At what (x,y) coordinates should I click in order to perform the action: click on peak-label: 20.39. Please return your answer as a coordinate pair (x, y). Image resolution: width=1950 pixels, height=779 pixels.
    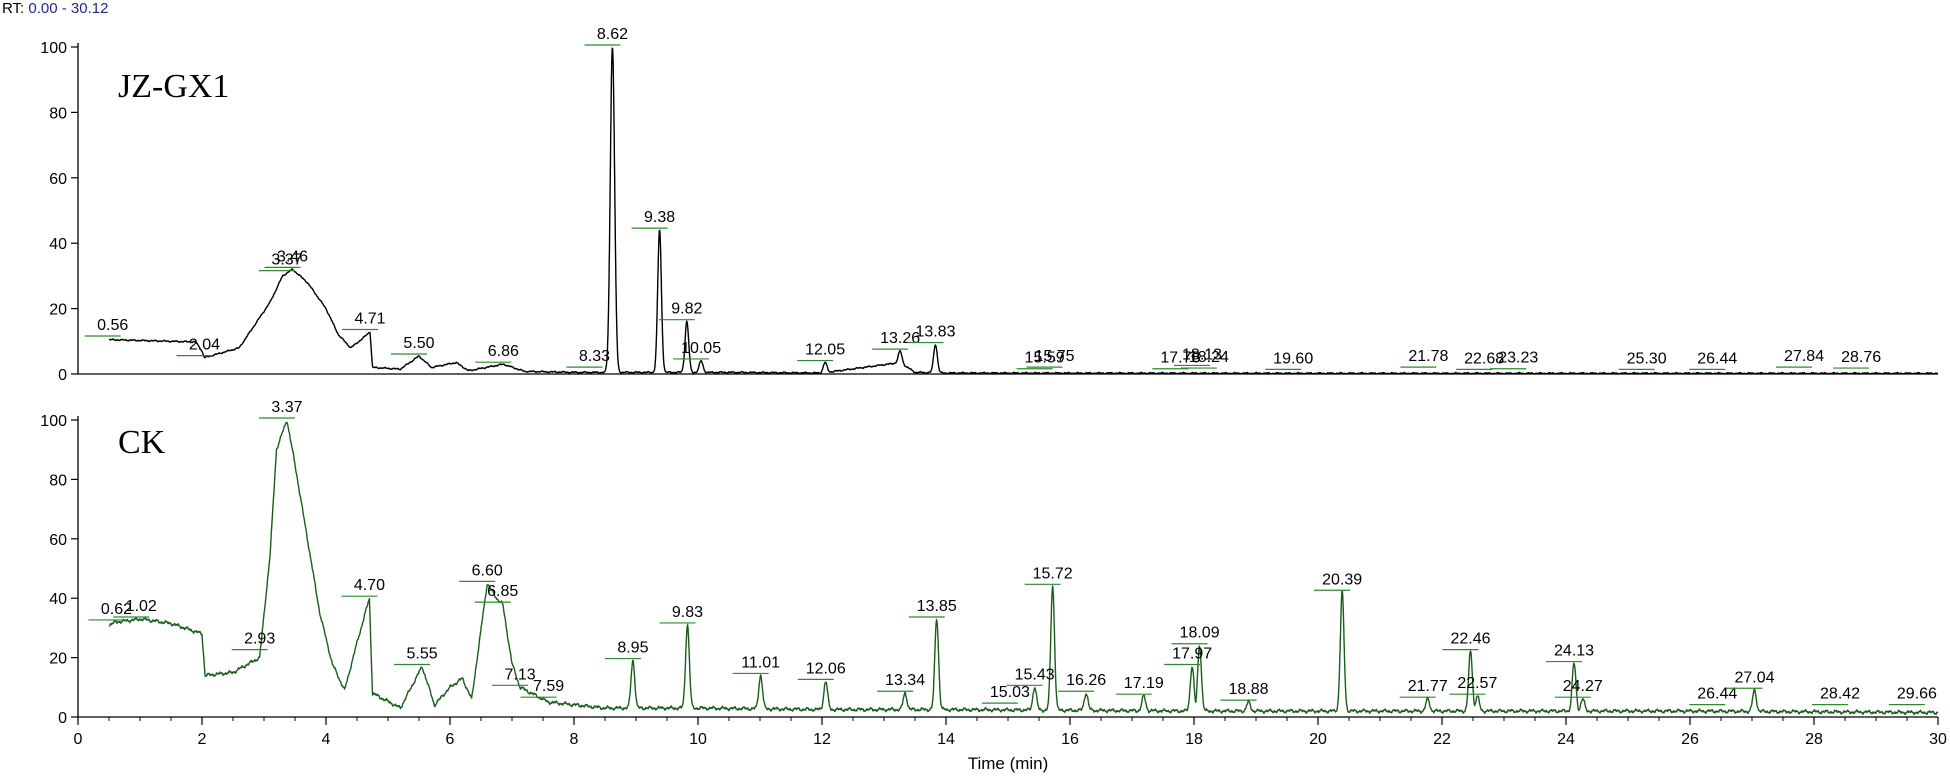
    Looking at the image, I should click on (1342, 579).